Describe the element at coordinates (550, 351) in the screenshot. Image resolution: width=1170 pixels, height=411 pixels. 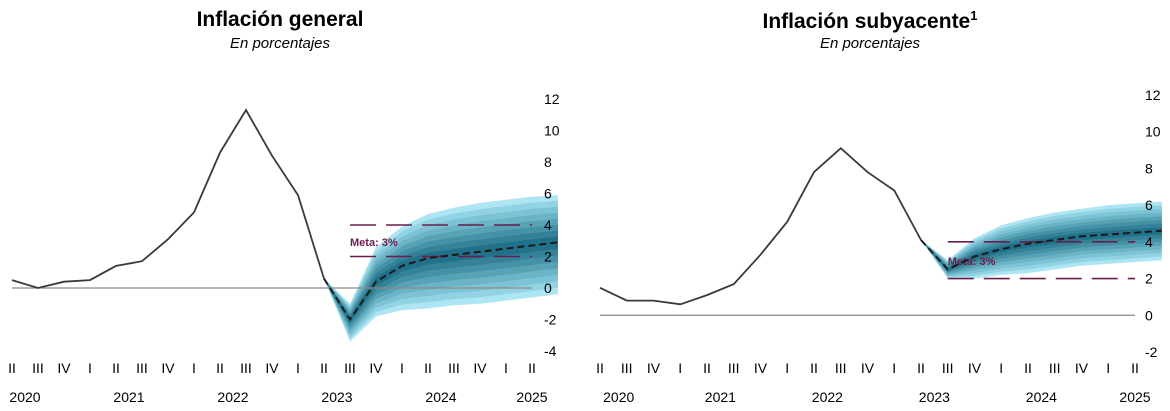
I see `y-tick-label: -4` at that location.